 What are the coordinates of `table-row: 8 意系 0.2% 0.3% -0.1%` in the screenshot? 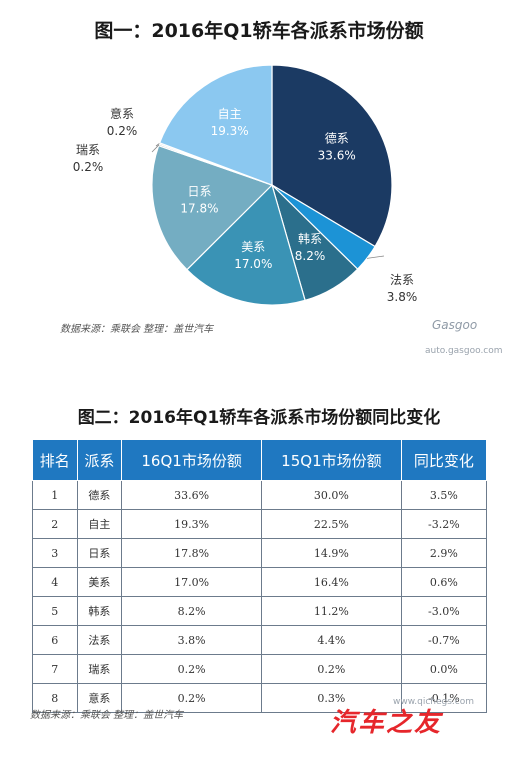 It's located at (260, 698).